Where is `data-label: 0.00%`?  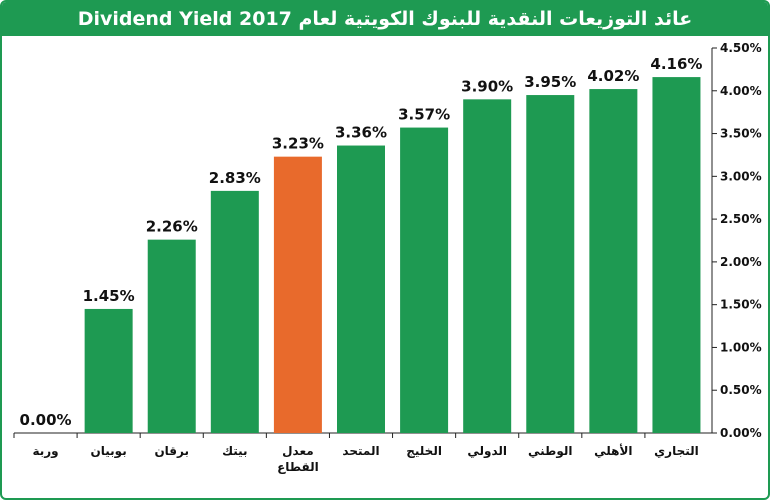
data-label: 0.00% is located at coordinates (46, 420).